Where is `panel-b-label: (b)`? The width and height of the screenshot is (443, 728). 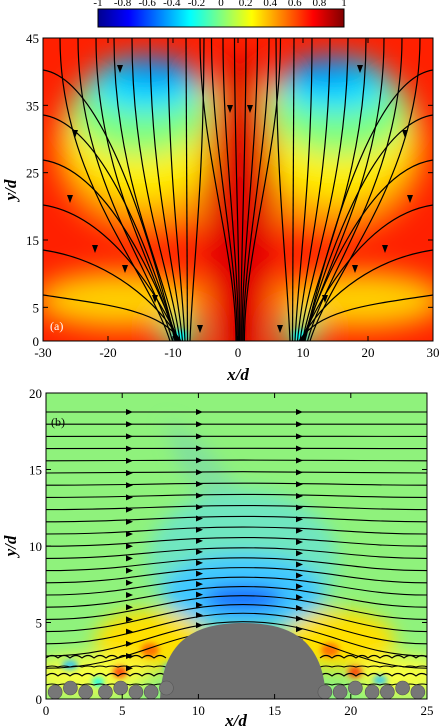
panel-b-label: (b) is located at coordinates (58, 422).